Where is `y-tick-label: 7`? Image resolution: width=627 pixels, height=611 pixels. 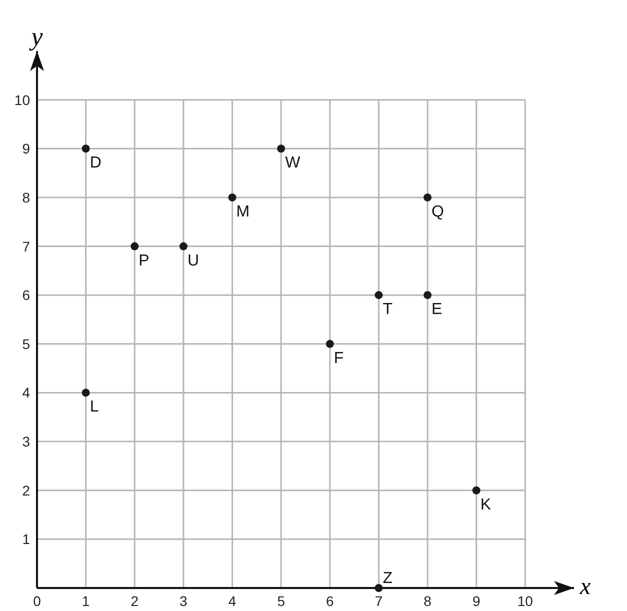 y-tick-label: 7 is located at coordinates (26, 246).